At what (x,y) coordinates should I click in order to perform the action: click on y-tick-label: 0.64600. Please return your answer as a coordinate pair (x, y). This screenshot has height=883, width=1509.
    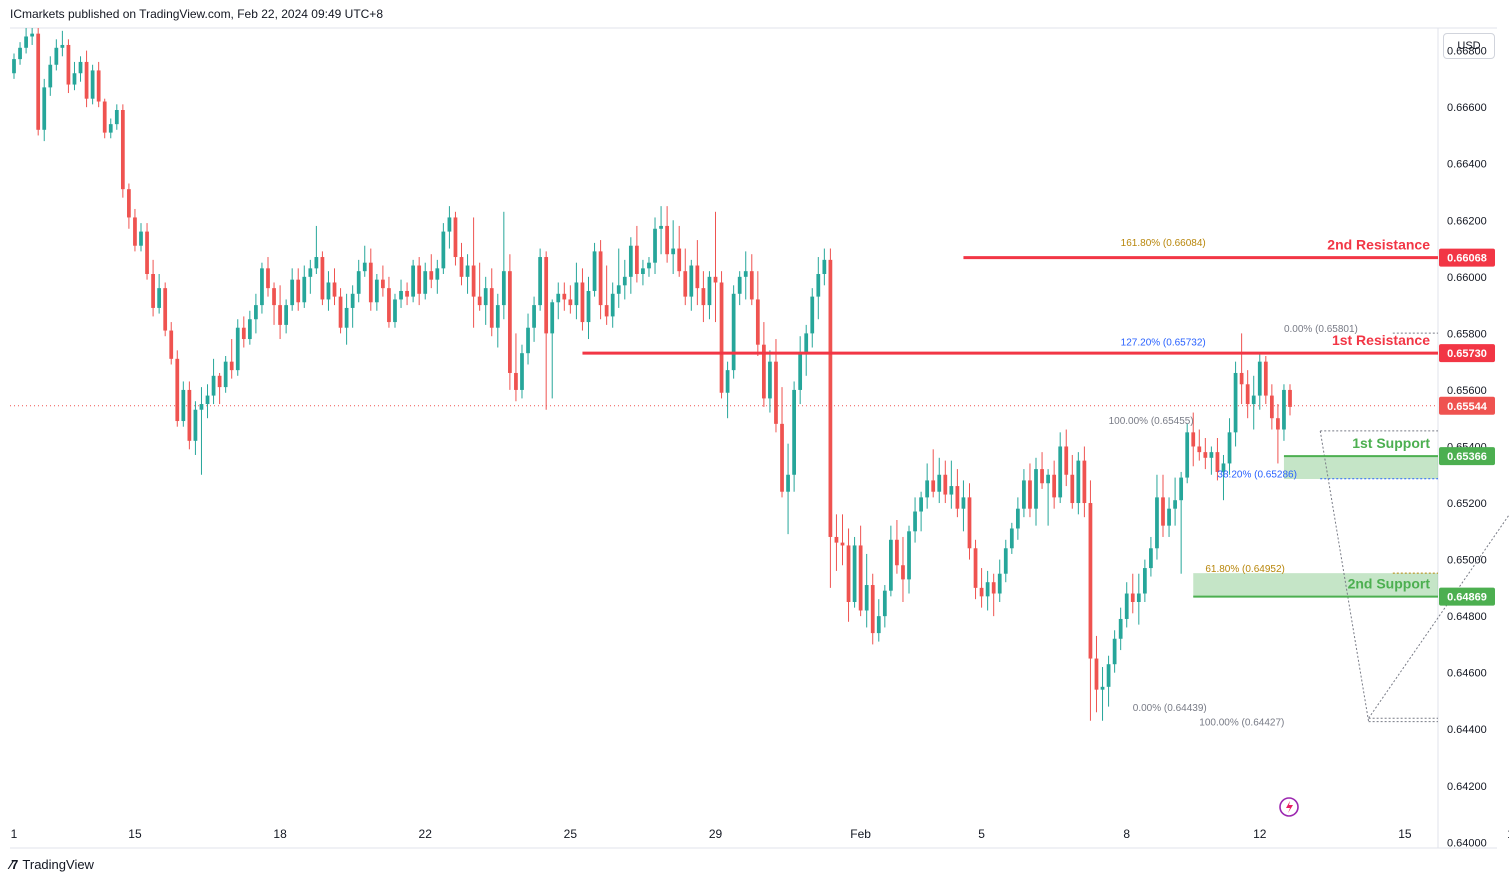
    Looking at the image, I should click on (1467, 674).